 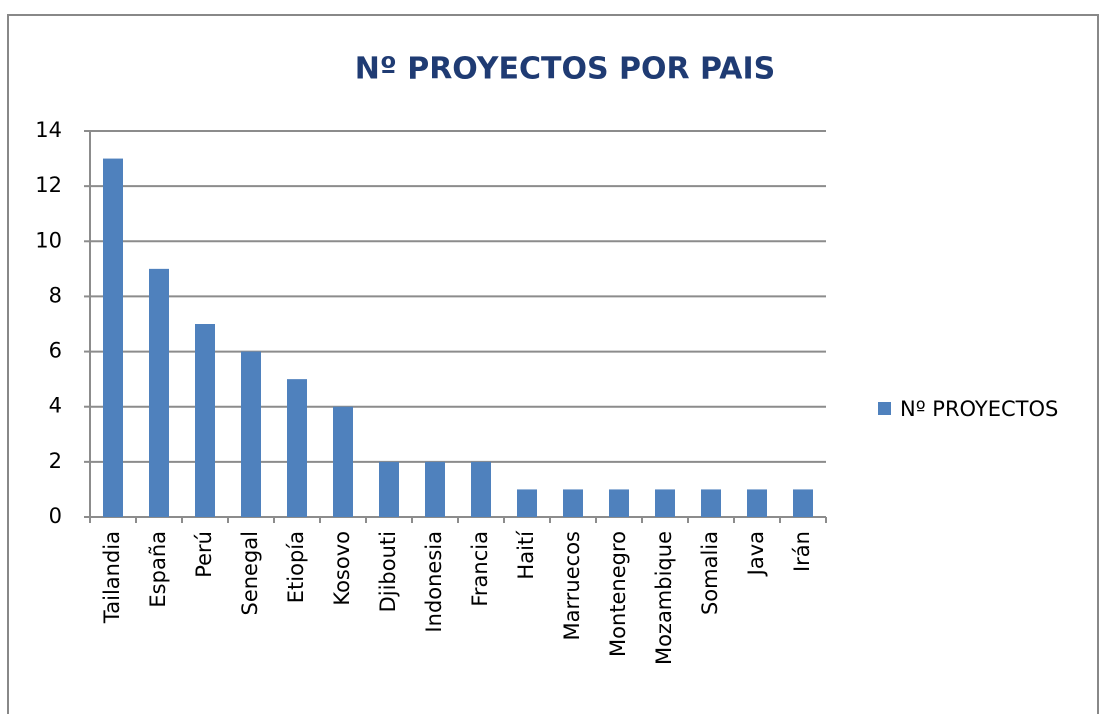 What do you see at coordinates (55, 516) in the screenshot?
I see `y-tick-label: 0` at bounding box center [55, 516].